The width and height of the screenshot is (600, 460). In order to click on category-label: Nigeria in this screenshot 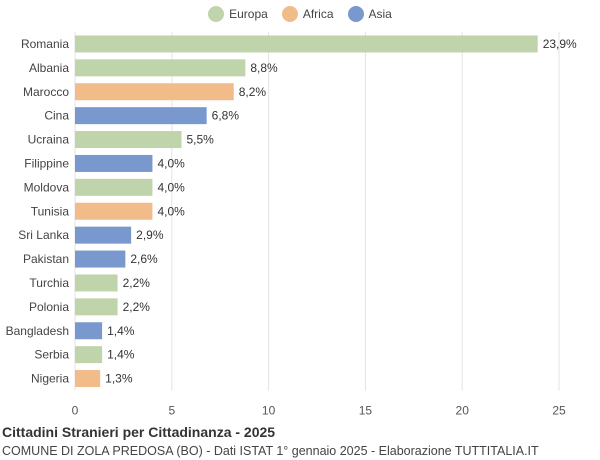, I will do `click(50, 379)`.